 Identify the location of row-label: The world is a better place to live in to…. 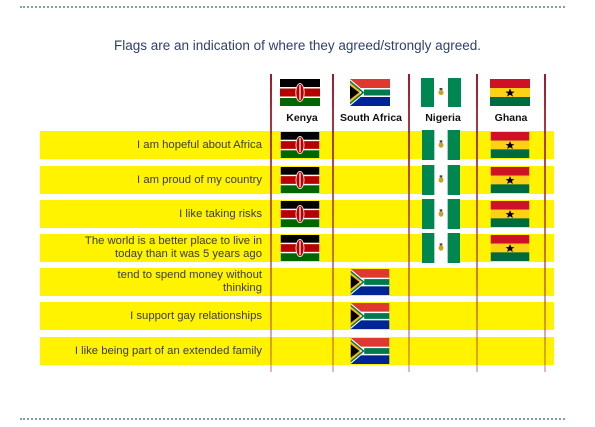
(173, 247).